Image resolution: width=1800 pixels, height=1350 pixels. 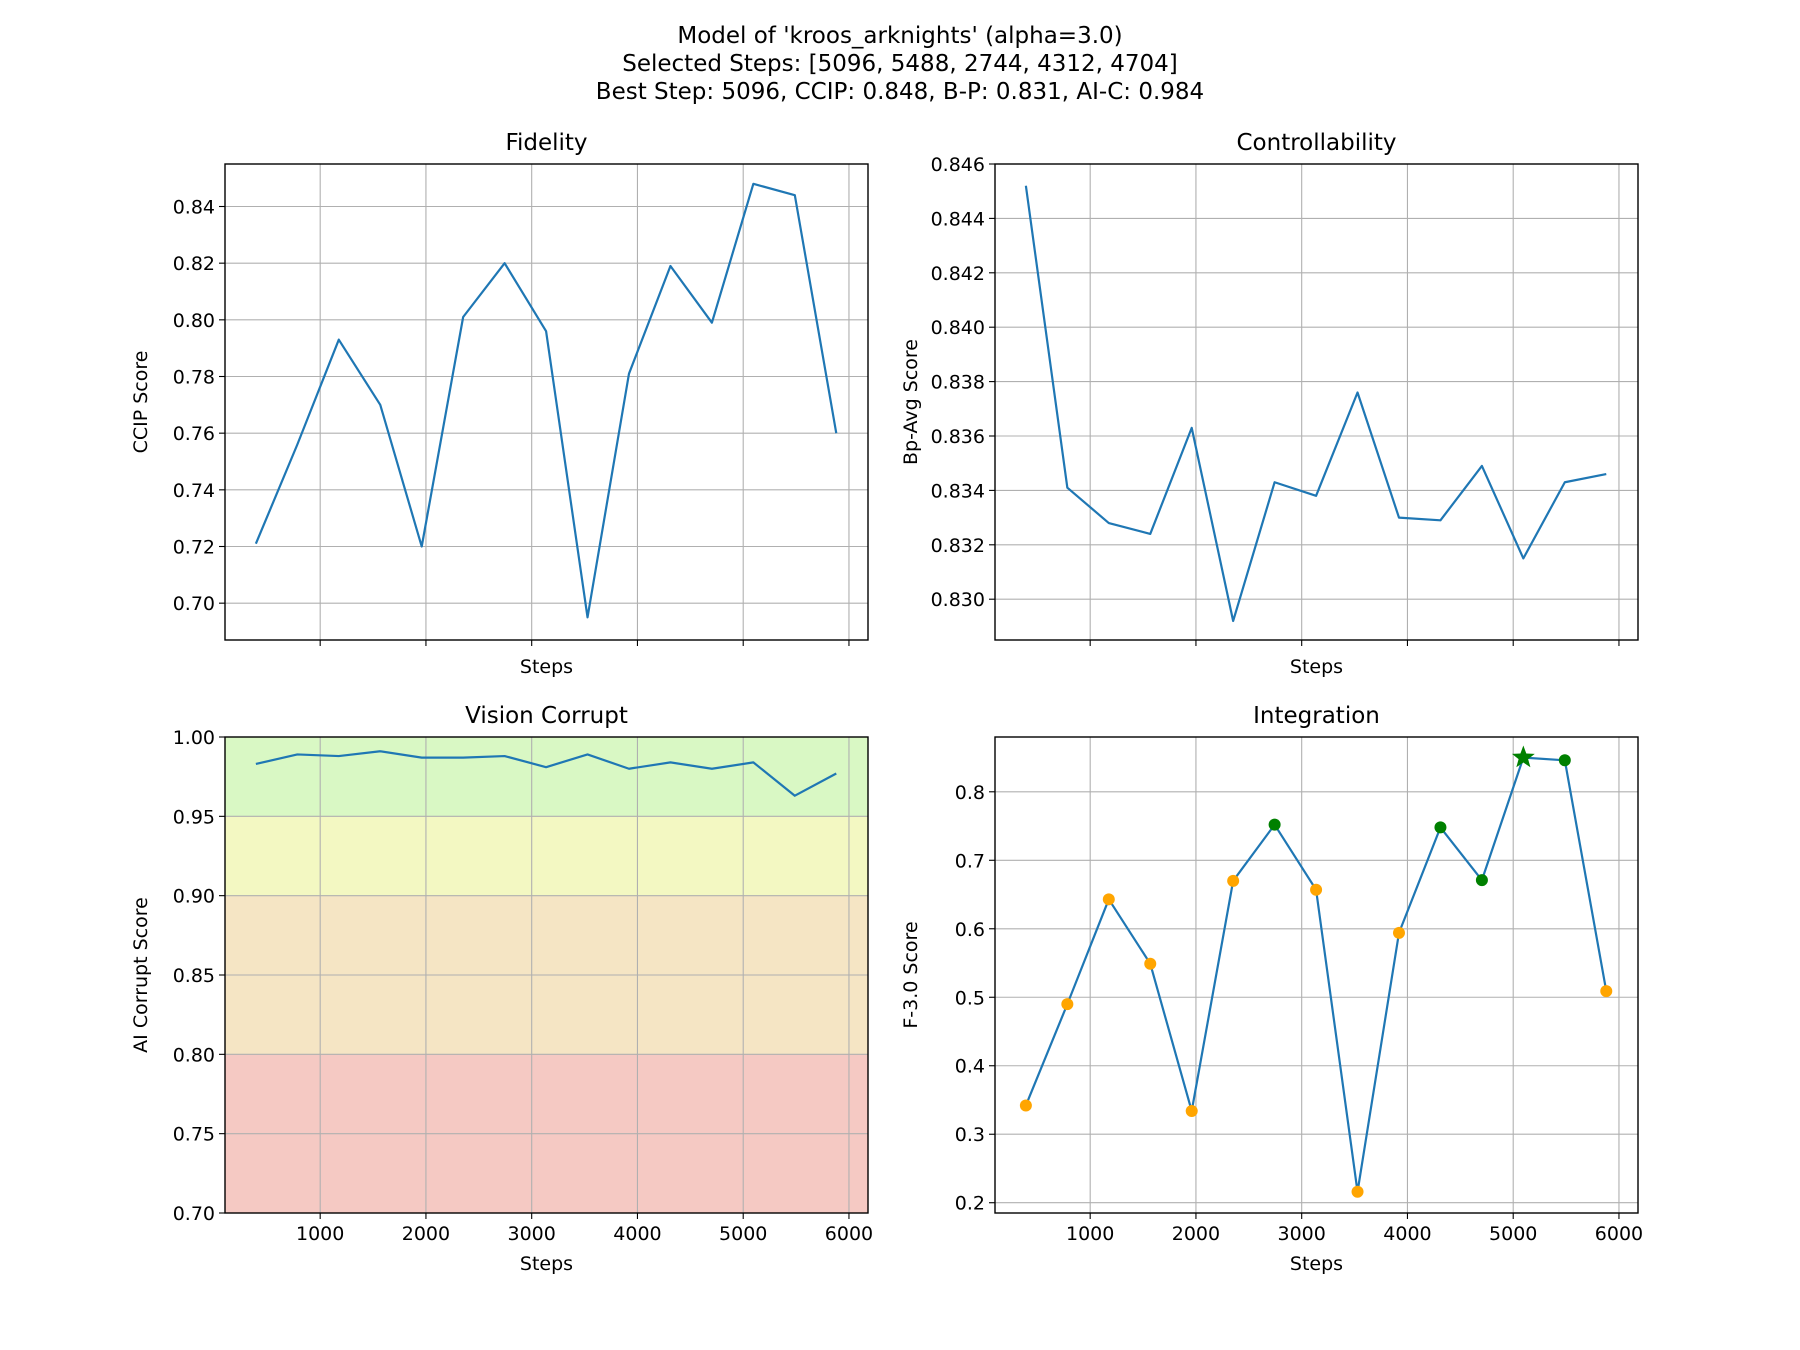 I want to click on chart-title: Integration, so click(x=1316, y=716).